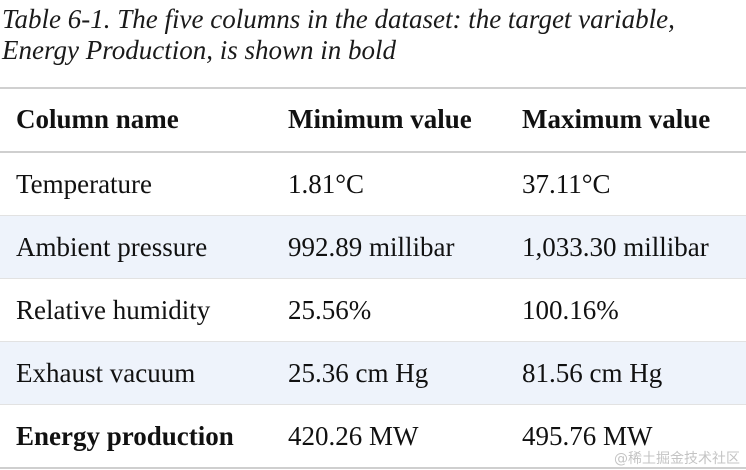 The height and width of the screenshot is (470, 746). What do you see at coordinates (587, 435) in the screenshot?
I see `row-max: 495.76 MW` at bounding box center [587, 435].